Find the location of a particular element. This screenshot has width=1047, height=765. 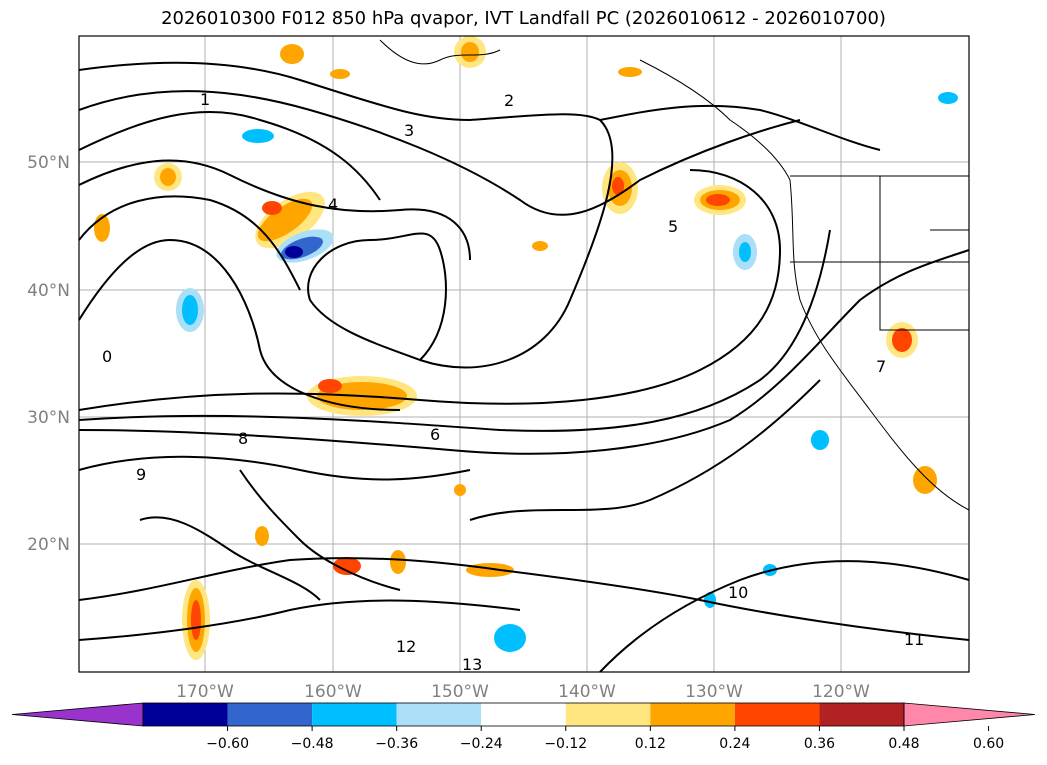

contour-label: 0 is located at coordinates (107, 356).